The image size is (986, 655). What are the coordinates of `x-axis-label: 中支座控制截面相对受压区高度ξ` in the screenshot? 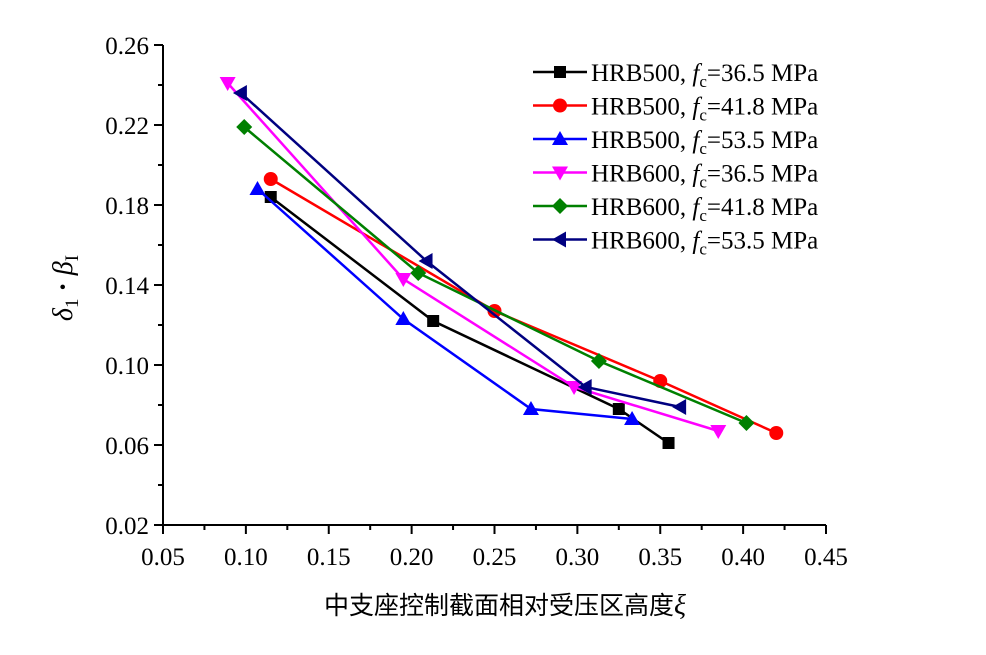 It's located at (505, 605).